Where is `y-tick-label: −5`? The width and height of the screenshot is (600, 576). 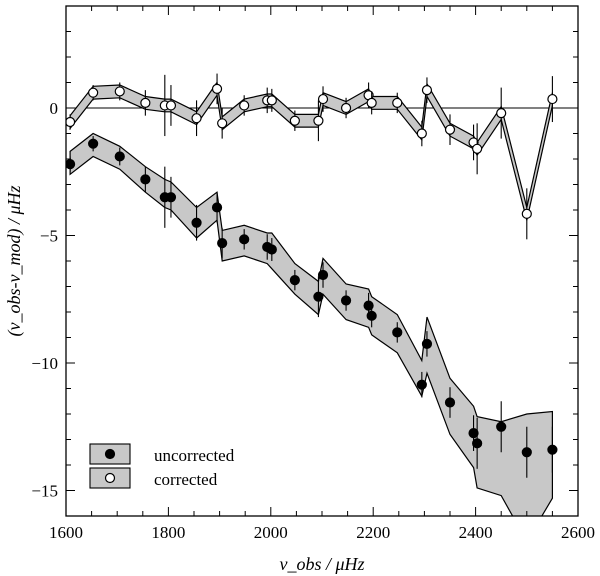 y-tick-label: −5 is located at coordinates (49, 236).